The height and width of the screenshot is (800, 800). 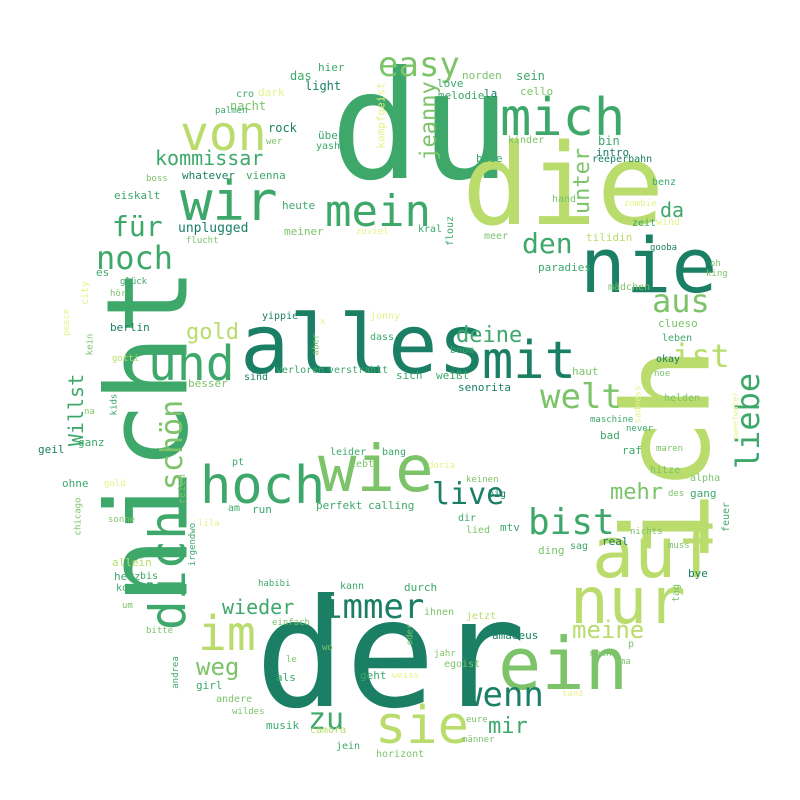 I want to click on word-kral: kral, so click(x=430, y=229).